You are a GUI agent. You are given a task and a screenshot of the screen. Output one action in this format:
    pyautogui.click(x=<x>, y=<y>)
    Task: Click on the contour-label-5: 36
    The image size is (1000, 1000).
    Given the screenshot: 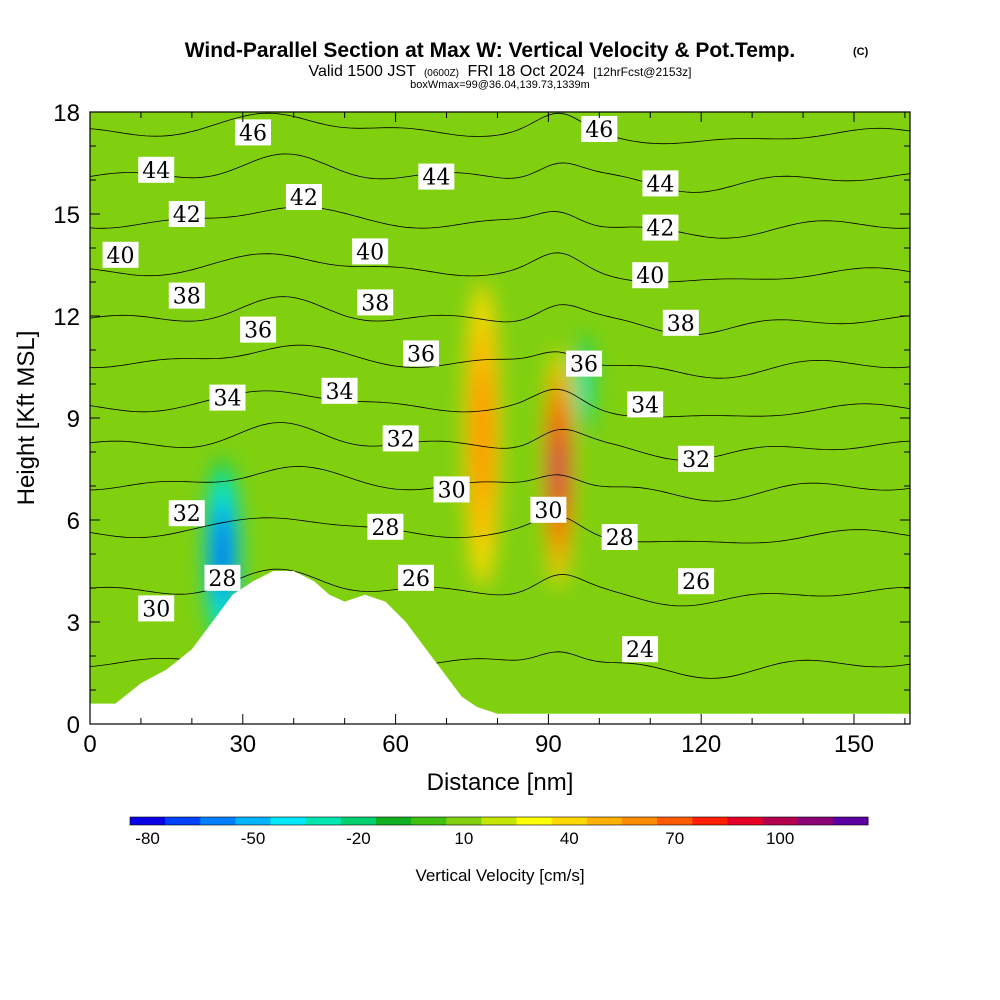 What is the action you would take?
    pyautogui.click(x=258, y=330)
    